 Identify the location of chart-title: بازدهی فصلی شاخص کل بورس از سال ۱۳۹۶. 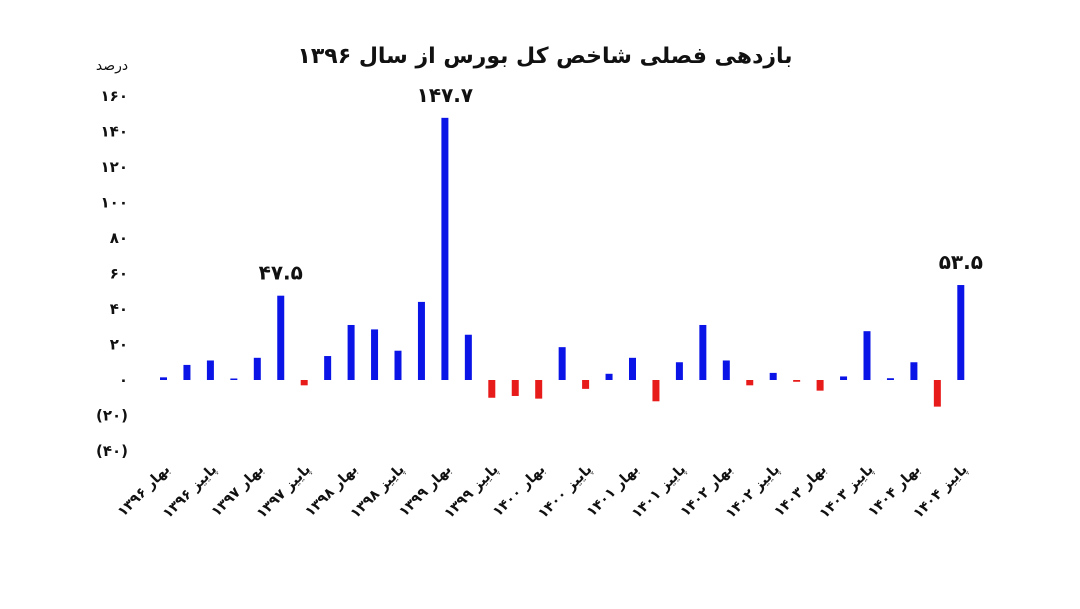
(544, 56).